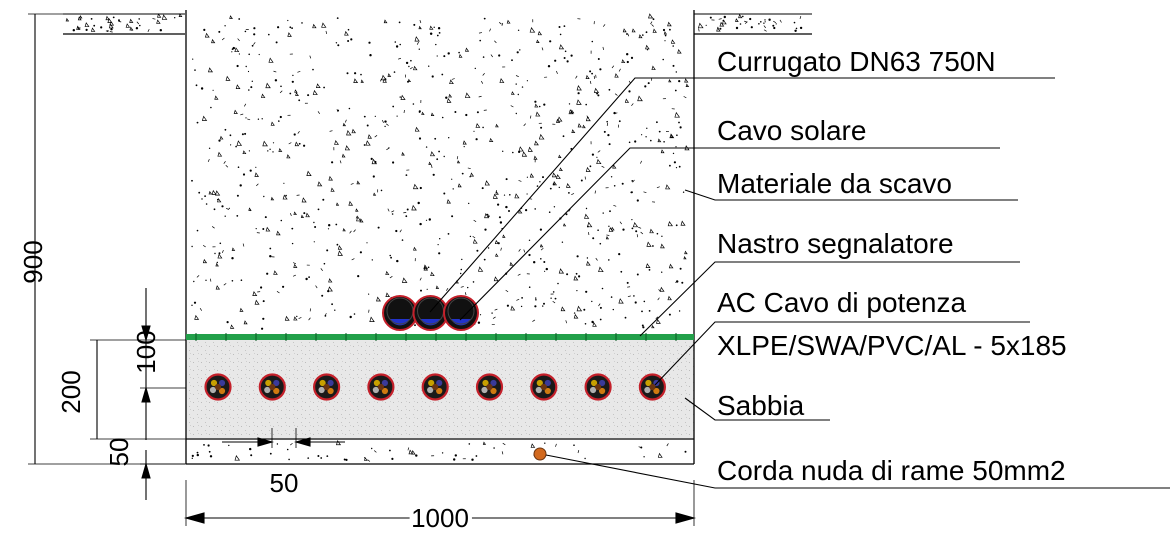 This screenshot has height=540, width=1170. What do you see at coordinates (835, 243) in the screenshot?
I see `label-warning-tape: Nastro segnalatore` at bounding box center [835, 243].